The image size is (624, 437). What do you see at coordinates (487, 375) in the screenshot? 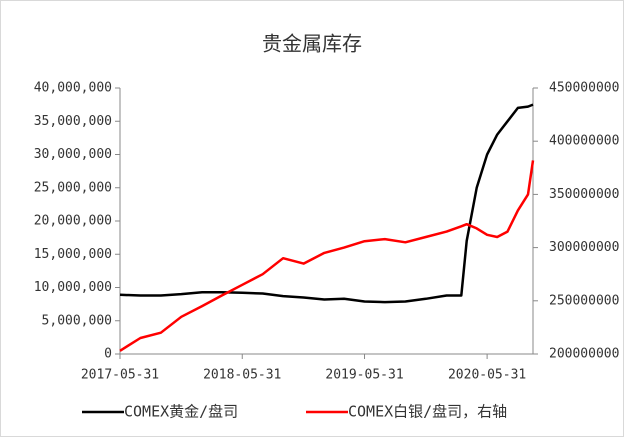
I see `x-tick-label: 2020-05-31` at bounding box center [487, 375].